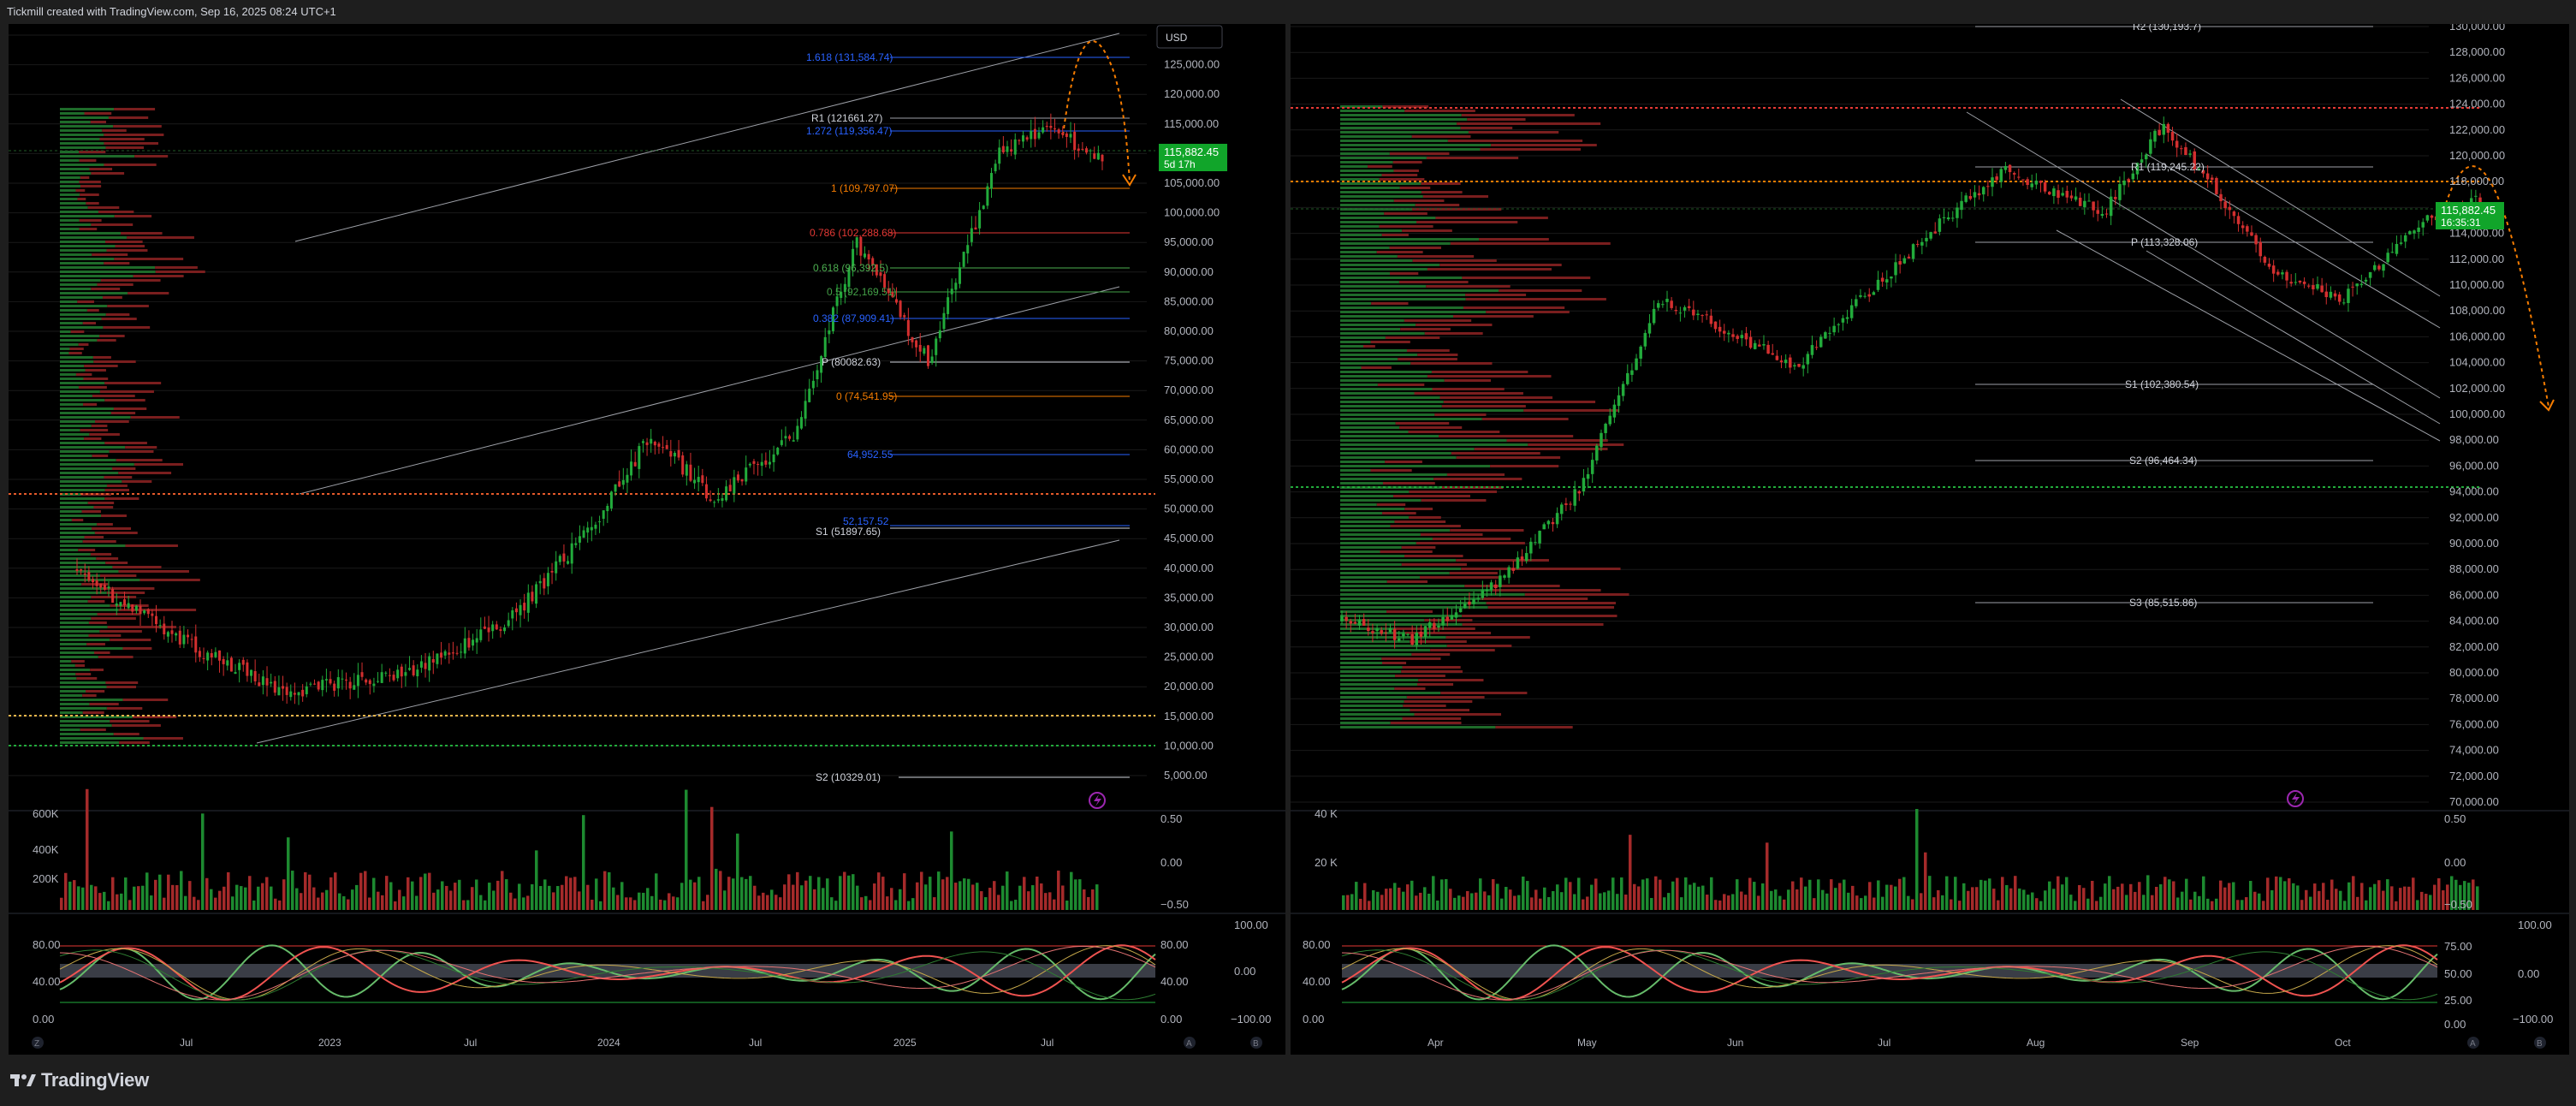  What do you see at coordinates (1190, 1043) in the screenshot?
I see `left-btn-a` at bounding box center [1190, 1043].